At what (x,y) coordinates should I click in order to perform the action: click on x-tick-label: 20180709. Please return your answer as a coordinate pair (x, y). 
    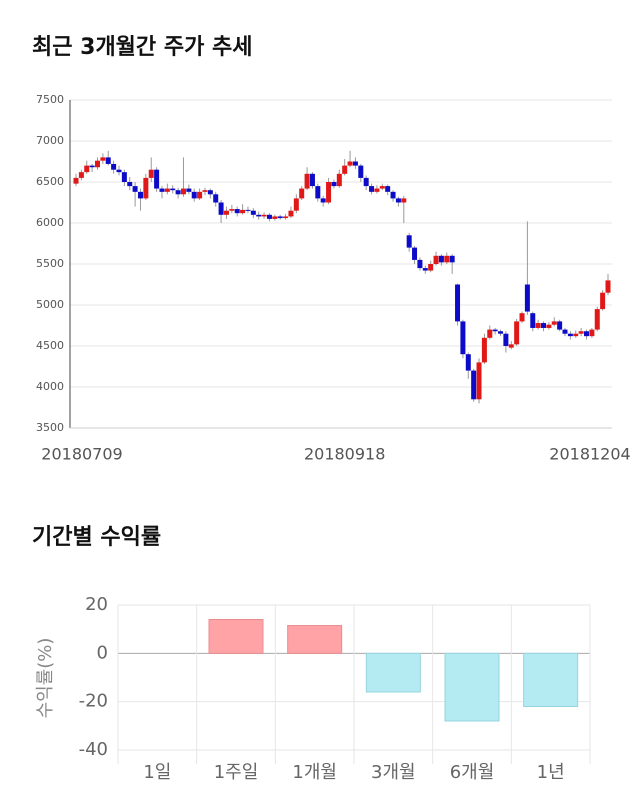
    Looking at the image, I should click on (81, 454).